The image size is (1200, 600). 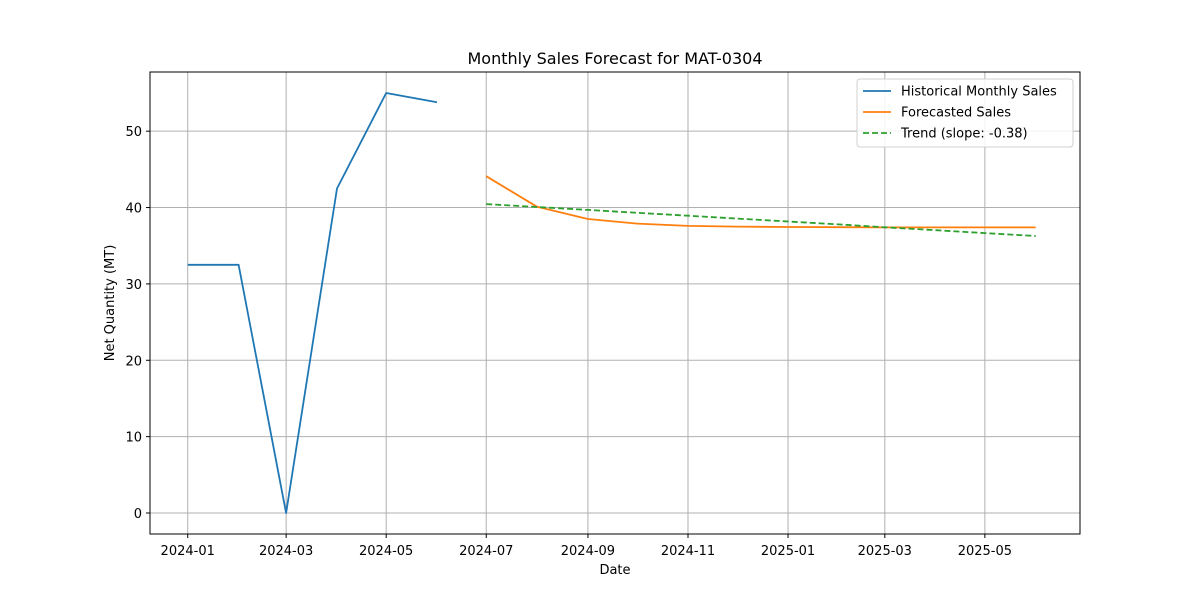 I want to click on x-tick-label: 2024-11, so click(x=688, y=551).